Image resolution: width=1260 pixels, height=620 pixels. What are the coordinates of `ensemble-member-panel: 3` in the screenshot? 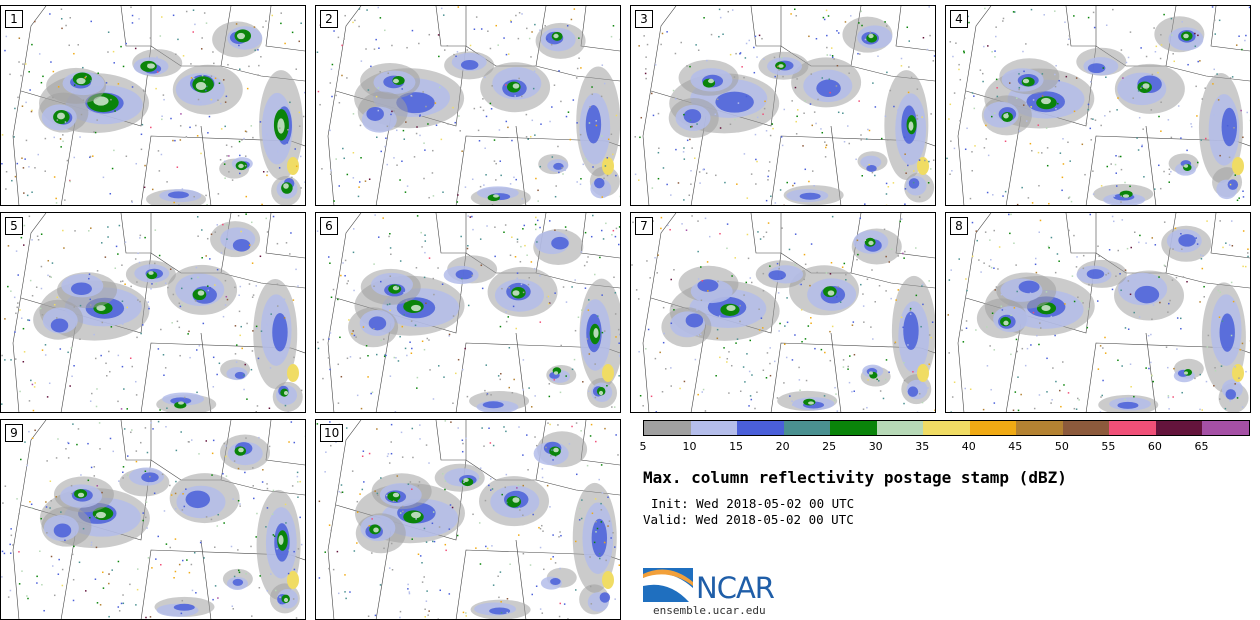 It's located at (783, 105).